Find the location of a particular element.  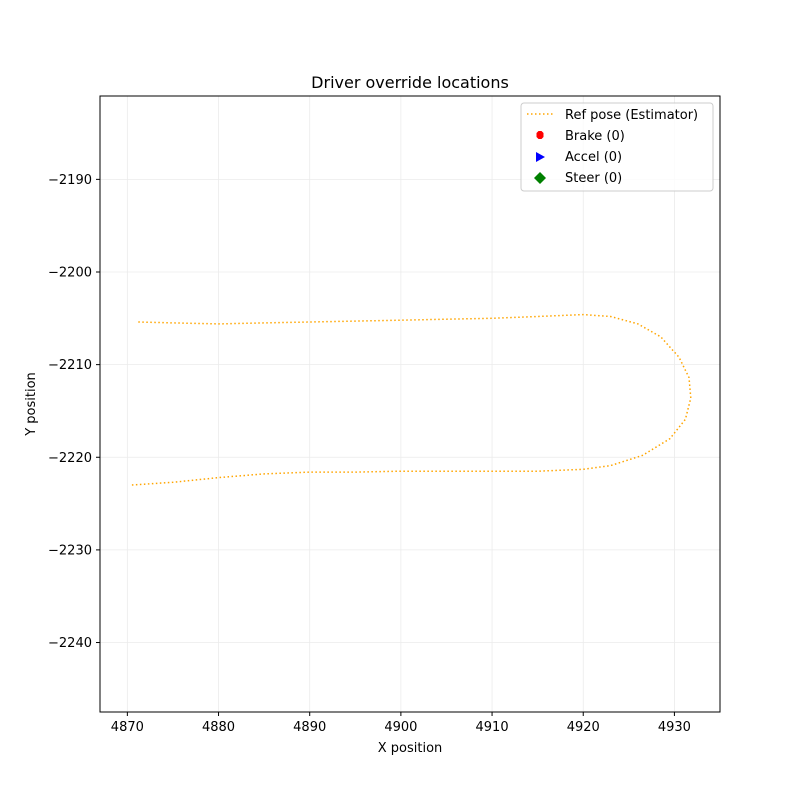

legend-label-steer: Steer (0) is located at coordinates (593, 178).